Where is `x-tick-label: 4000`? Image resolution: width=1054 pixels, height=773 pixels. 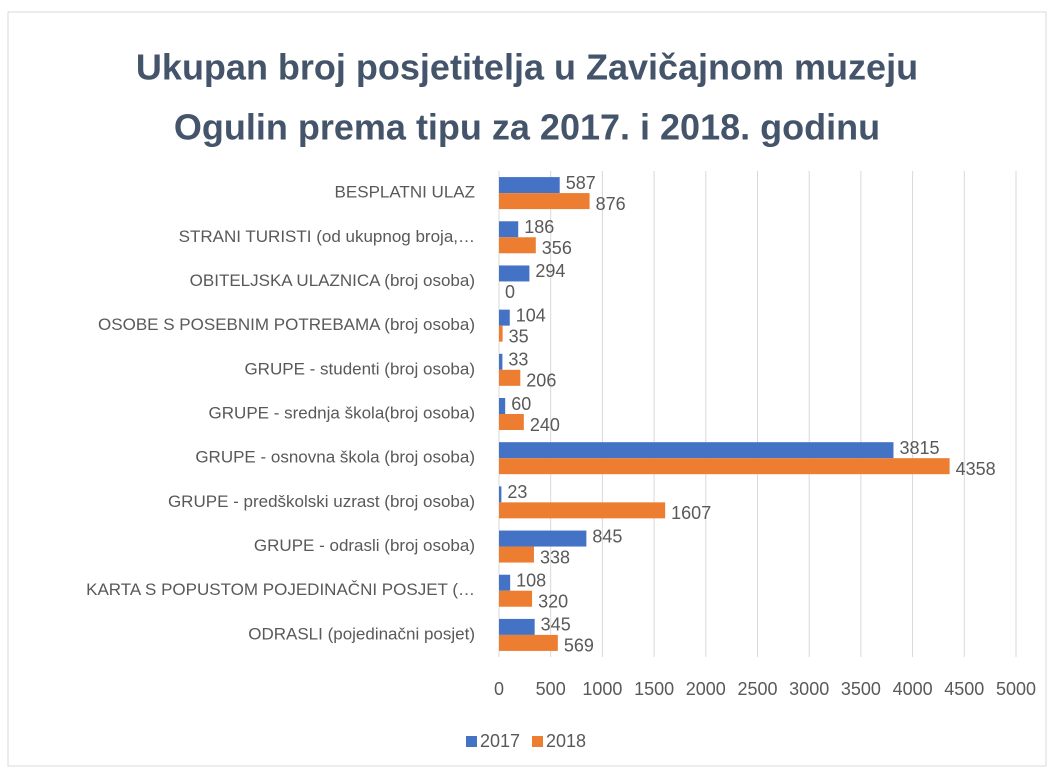 x-tick-label: 4000 is located at coordinates (913, 689).